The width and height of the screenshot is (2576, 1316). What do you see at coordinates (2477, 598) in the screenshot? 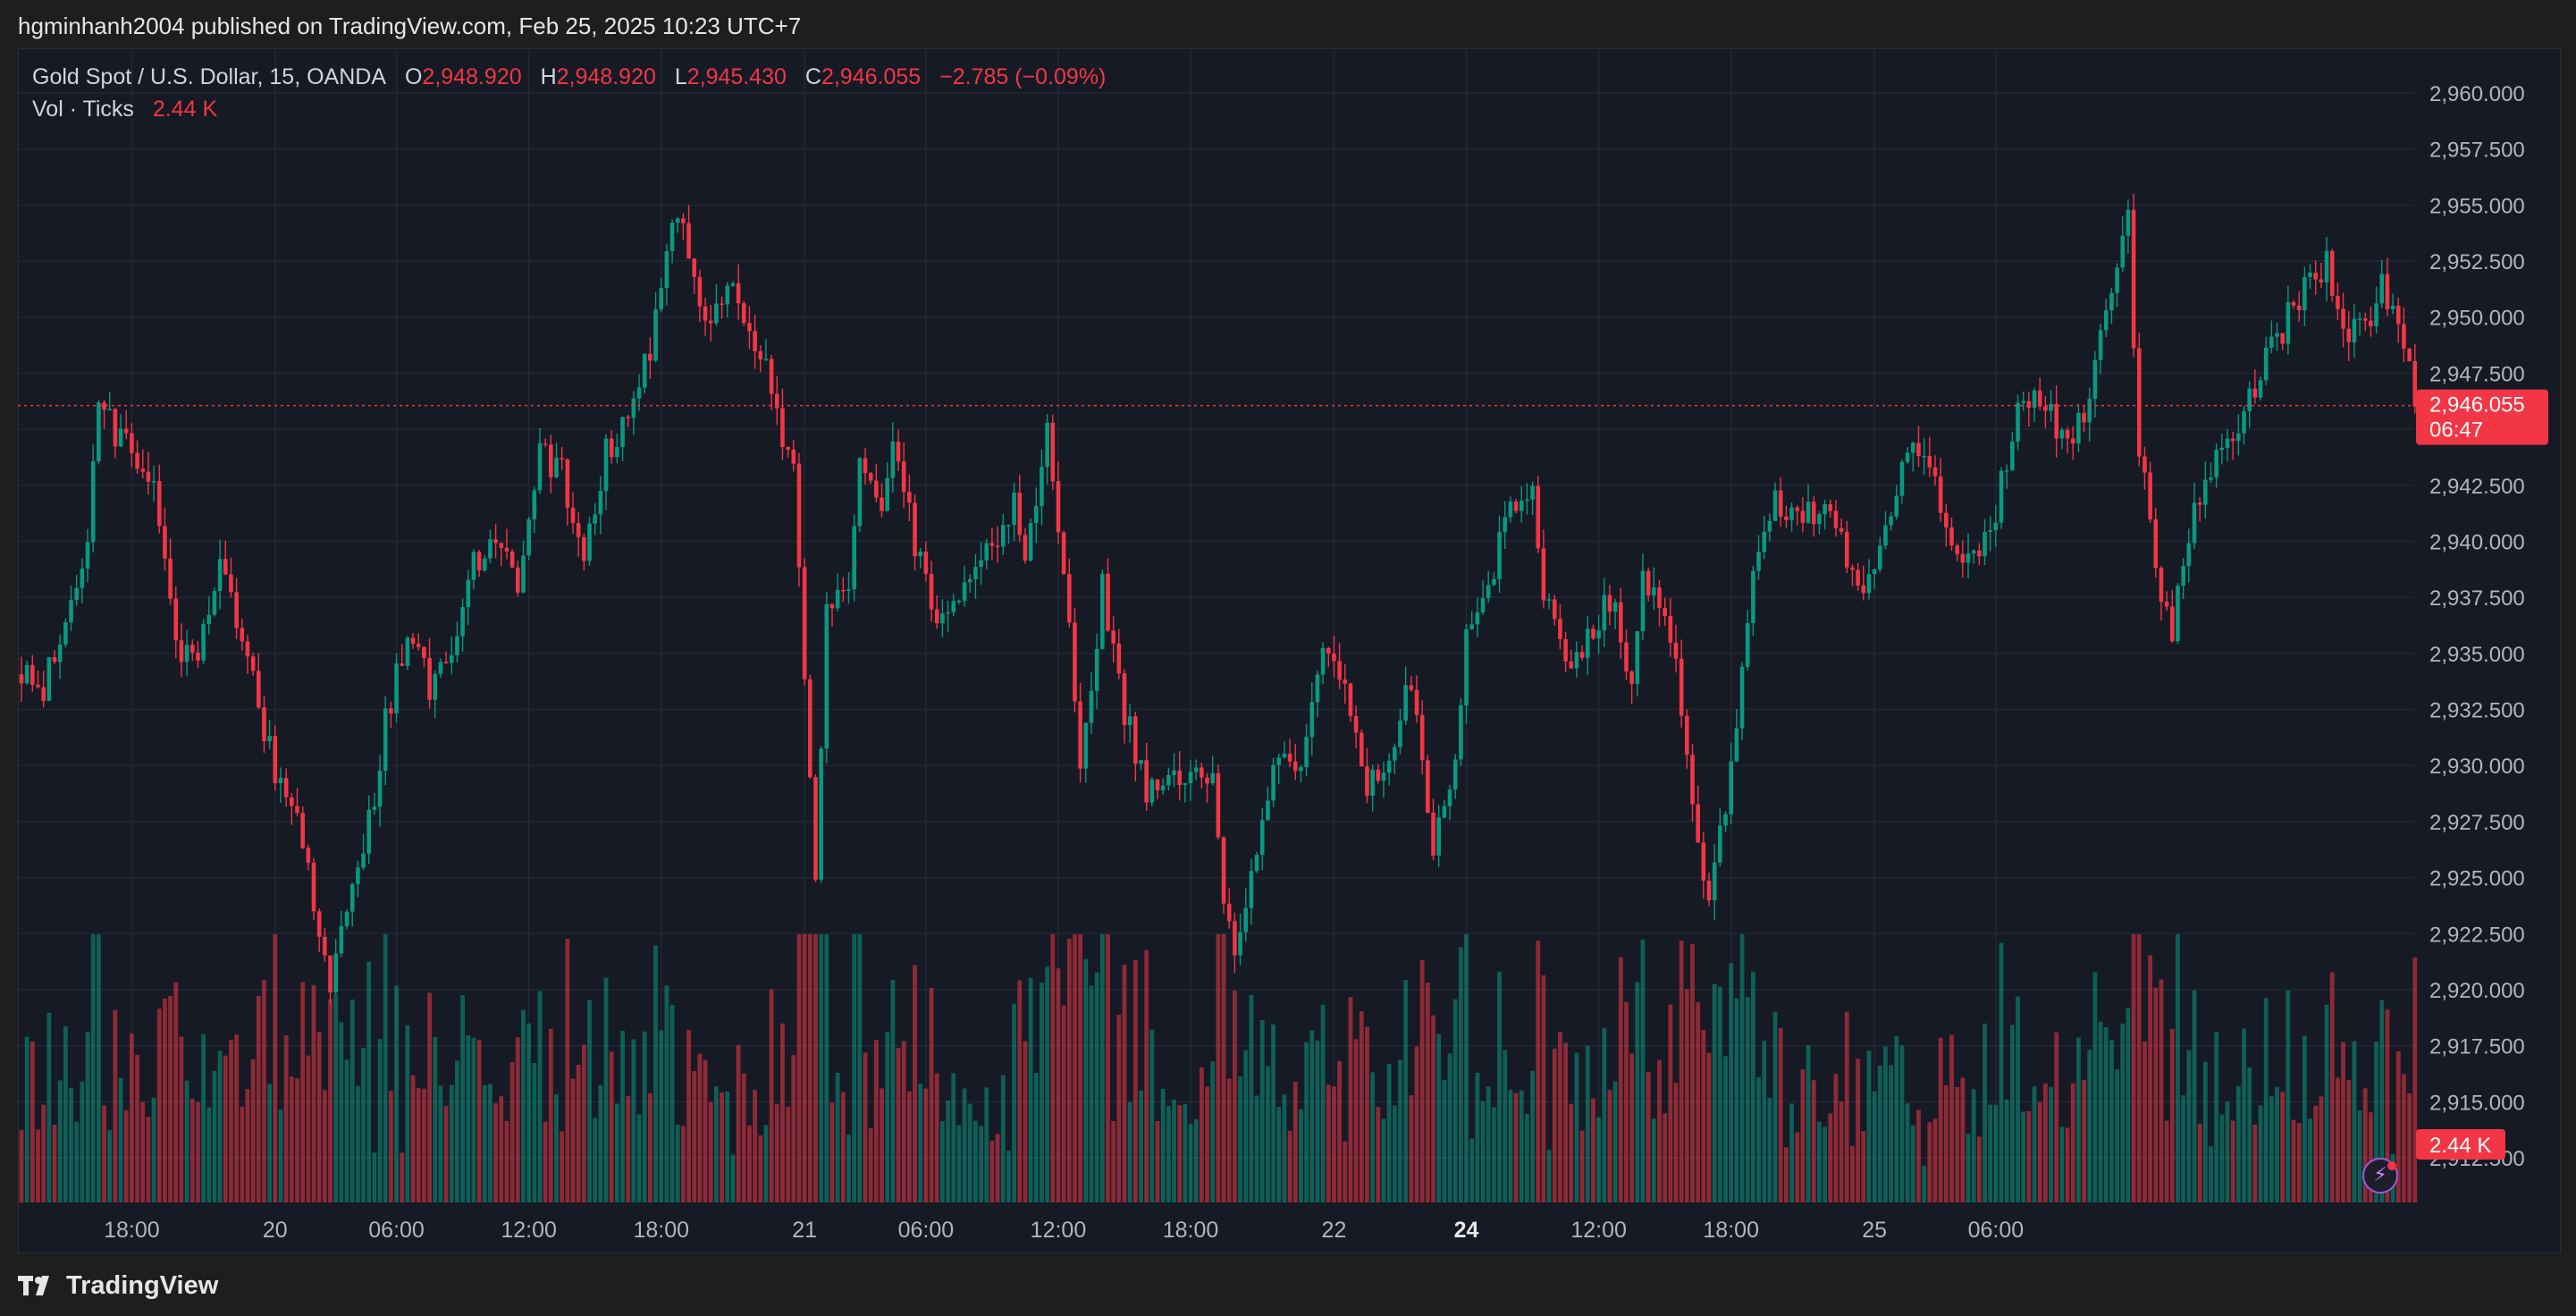
I see `price-tick-label: 2,937.500` at bounding box center [2477, 598].